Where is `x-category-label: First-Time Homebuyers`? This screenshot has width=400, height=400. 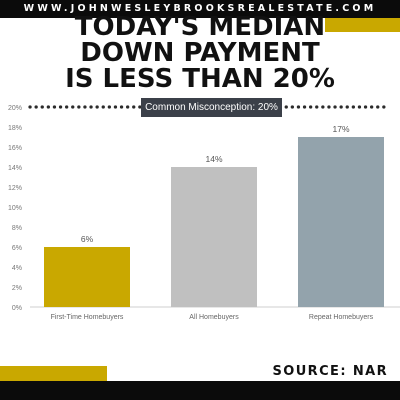
x-category-label: First-Time Homebuyers is located at coordinates (87, 317).